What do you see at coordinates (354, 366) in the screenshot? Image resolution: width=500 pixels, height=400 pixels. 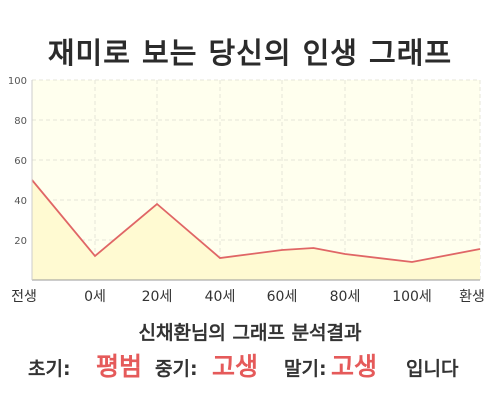 I see `late-value: 고생` at bounding box center [354, 366].